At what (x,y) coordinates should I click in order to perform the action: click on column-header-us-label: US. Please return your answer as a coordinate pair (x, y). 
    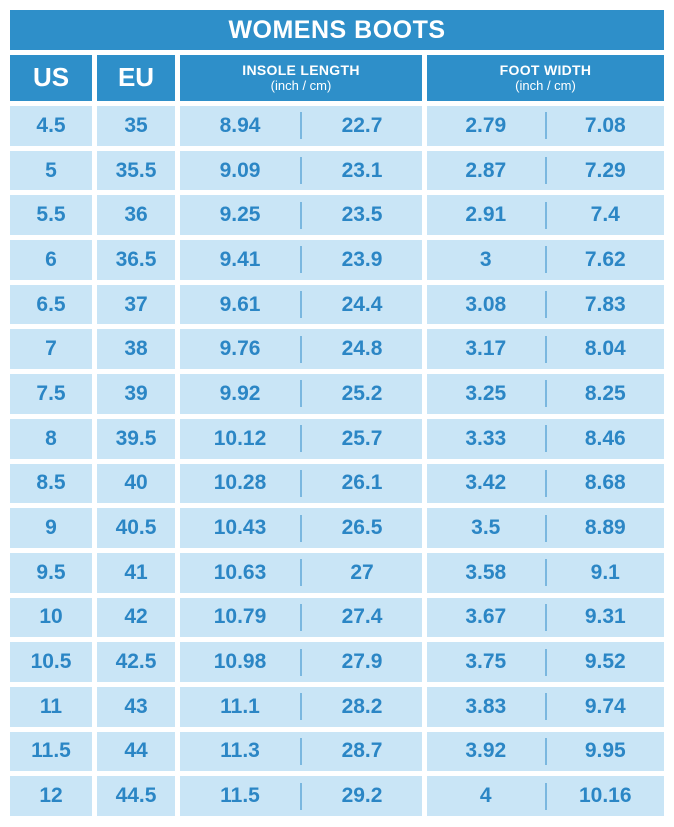
    Looking at the image, I should click on (51, 77).